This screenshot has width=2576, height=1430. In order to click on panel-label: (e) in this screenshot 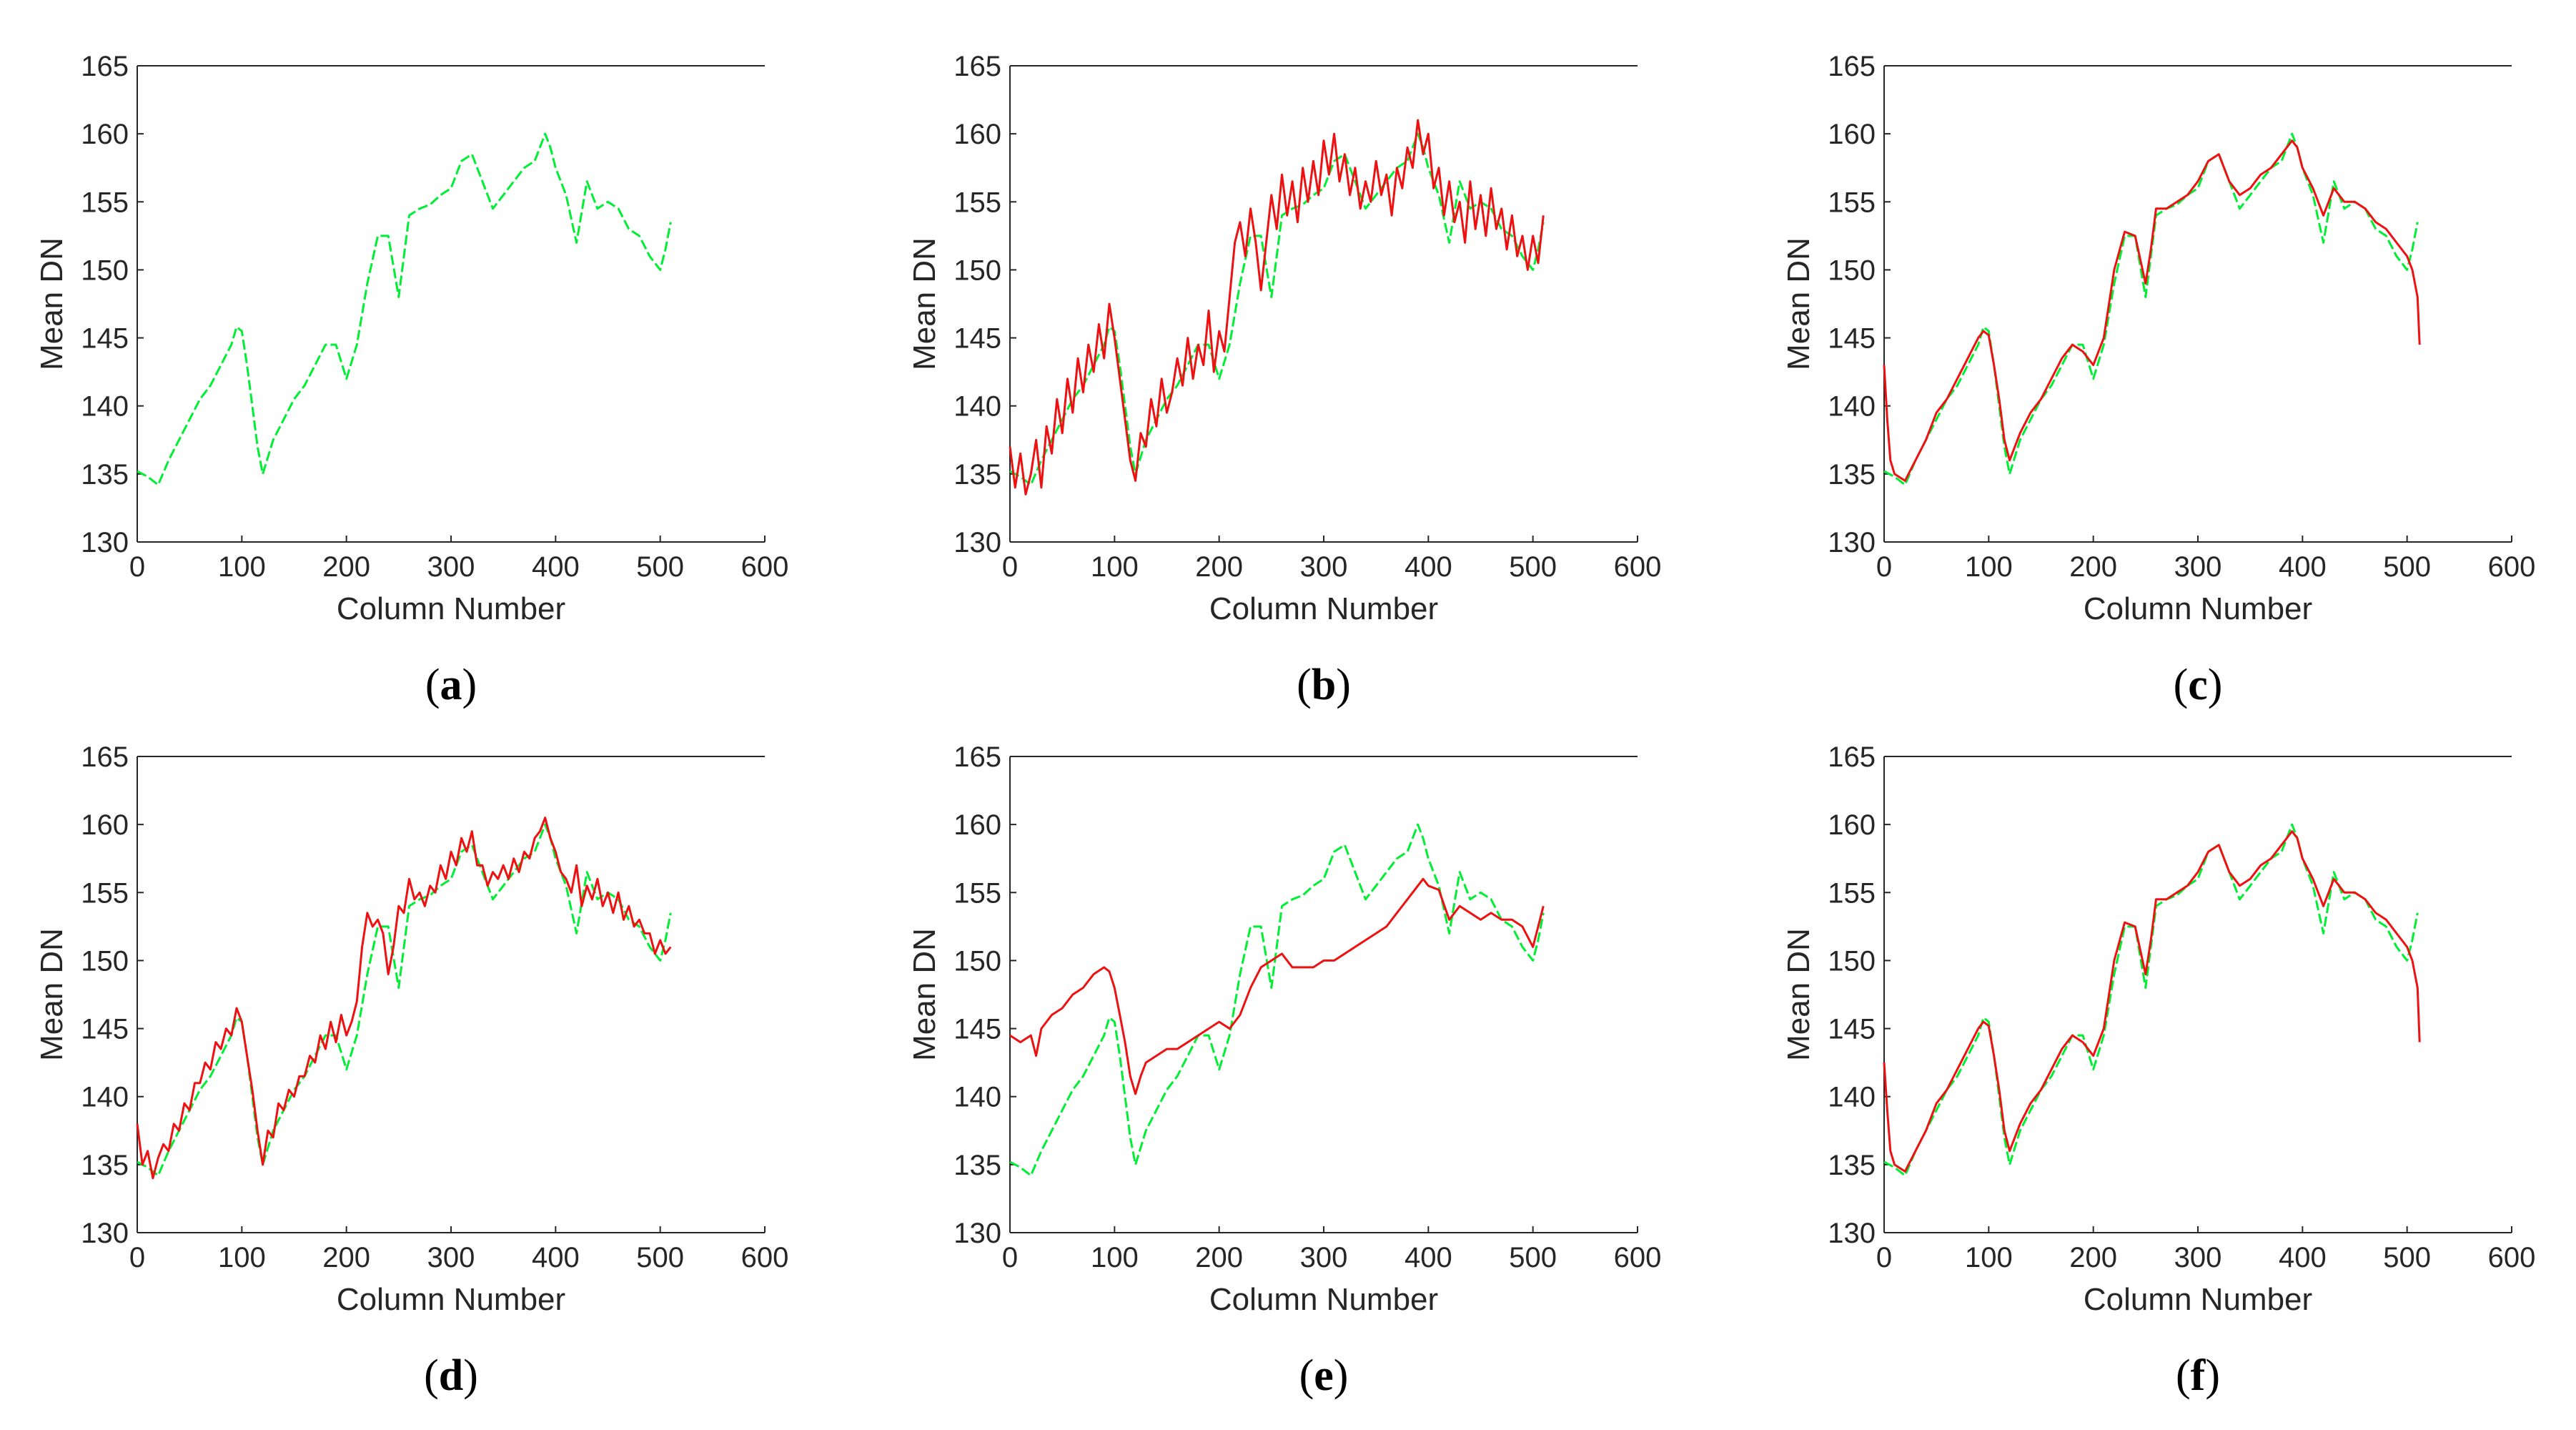, I will do `click(1324, 1375)`.